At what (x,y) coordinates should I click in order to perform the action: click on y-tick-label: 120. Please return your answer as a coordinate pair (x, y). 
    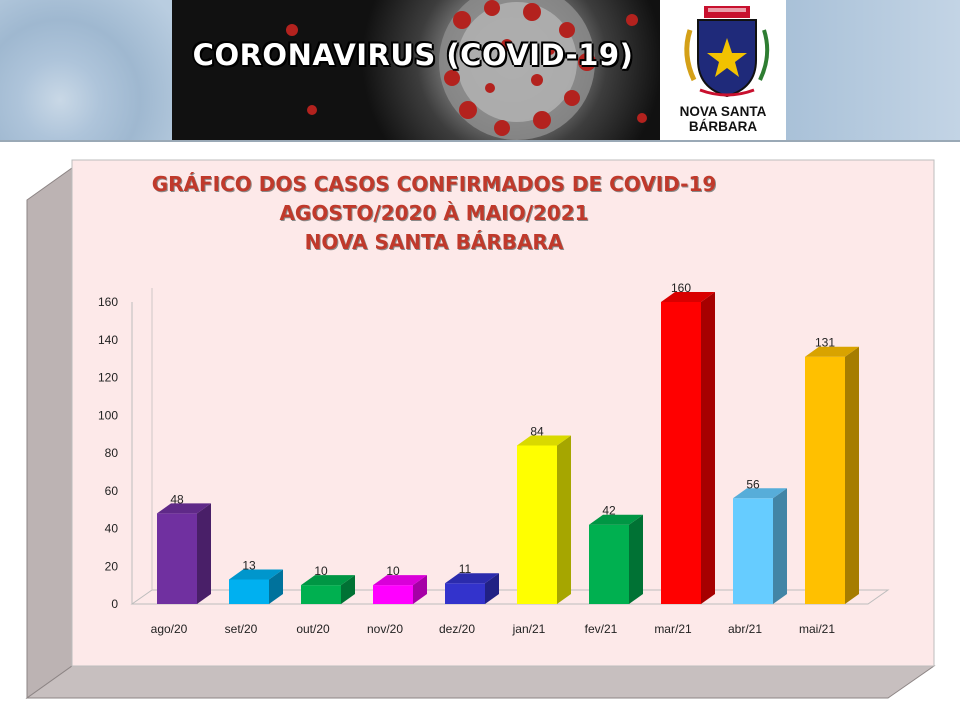
    Looking at the image, I should click on (108, 378).